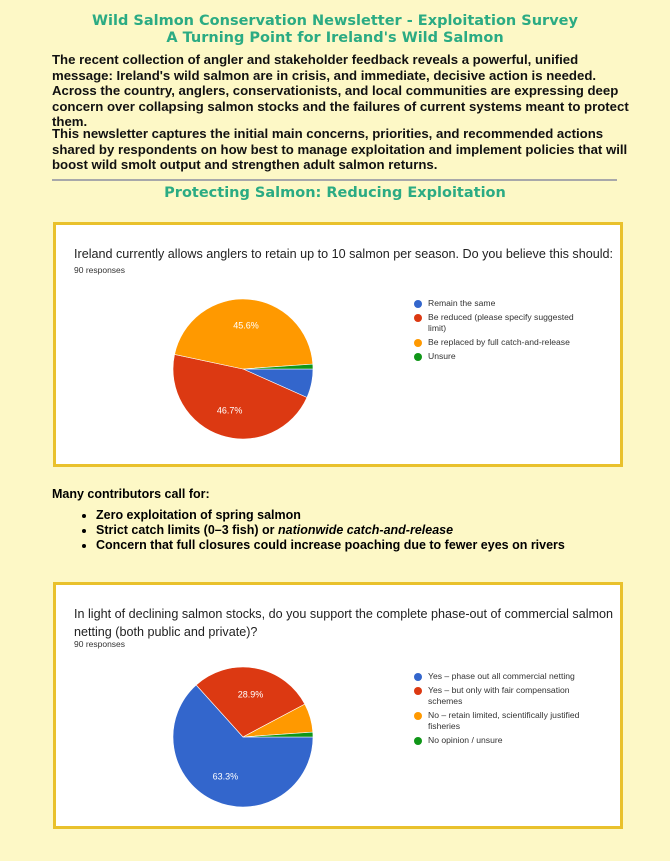 The width and height of the screenshot is (670, 861). Describe the element at coordinates (334, 180) in the screenshot. I see `divider` at that location.